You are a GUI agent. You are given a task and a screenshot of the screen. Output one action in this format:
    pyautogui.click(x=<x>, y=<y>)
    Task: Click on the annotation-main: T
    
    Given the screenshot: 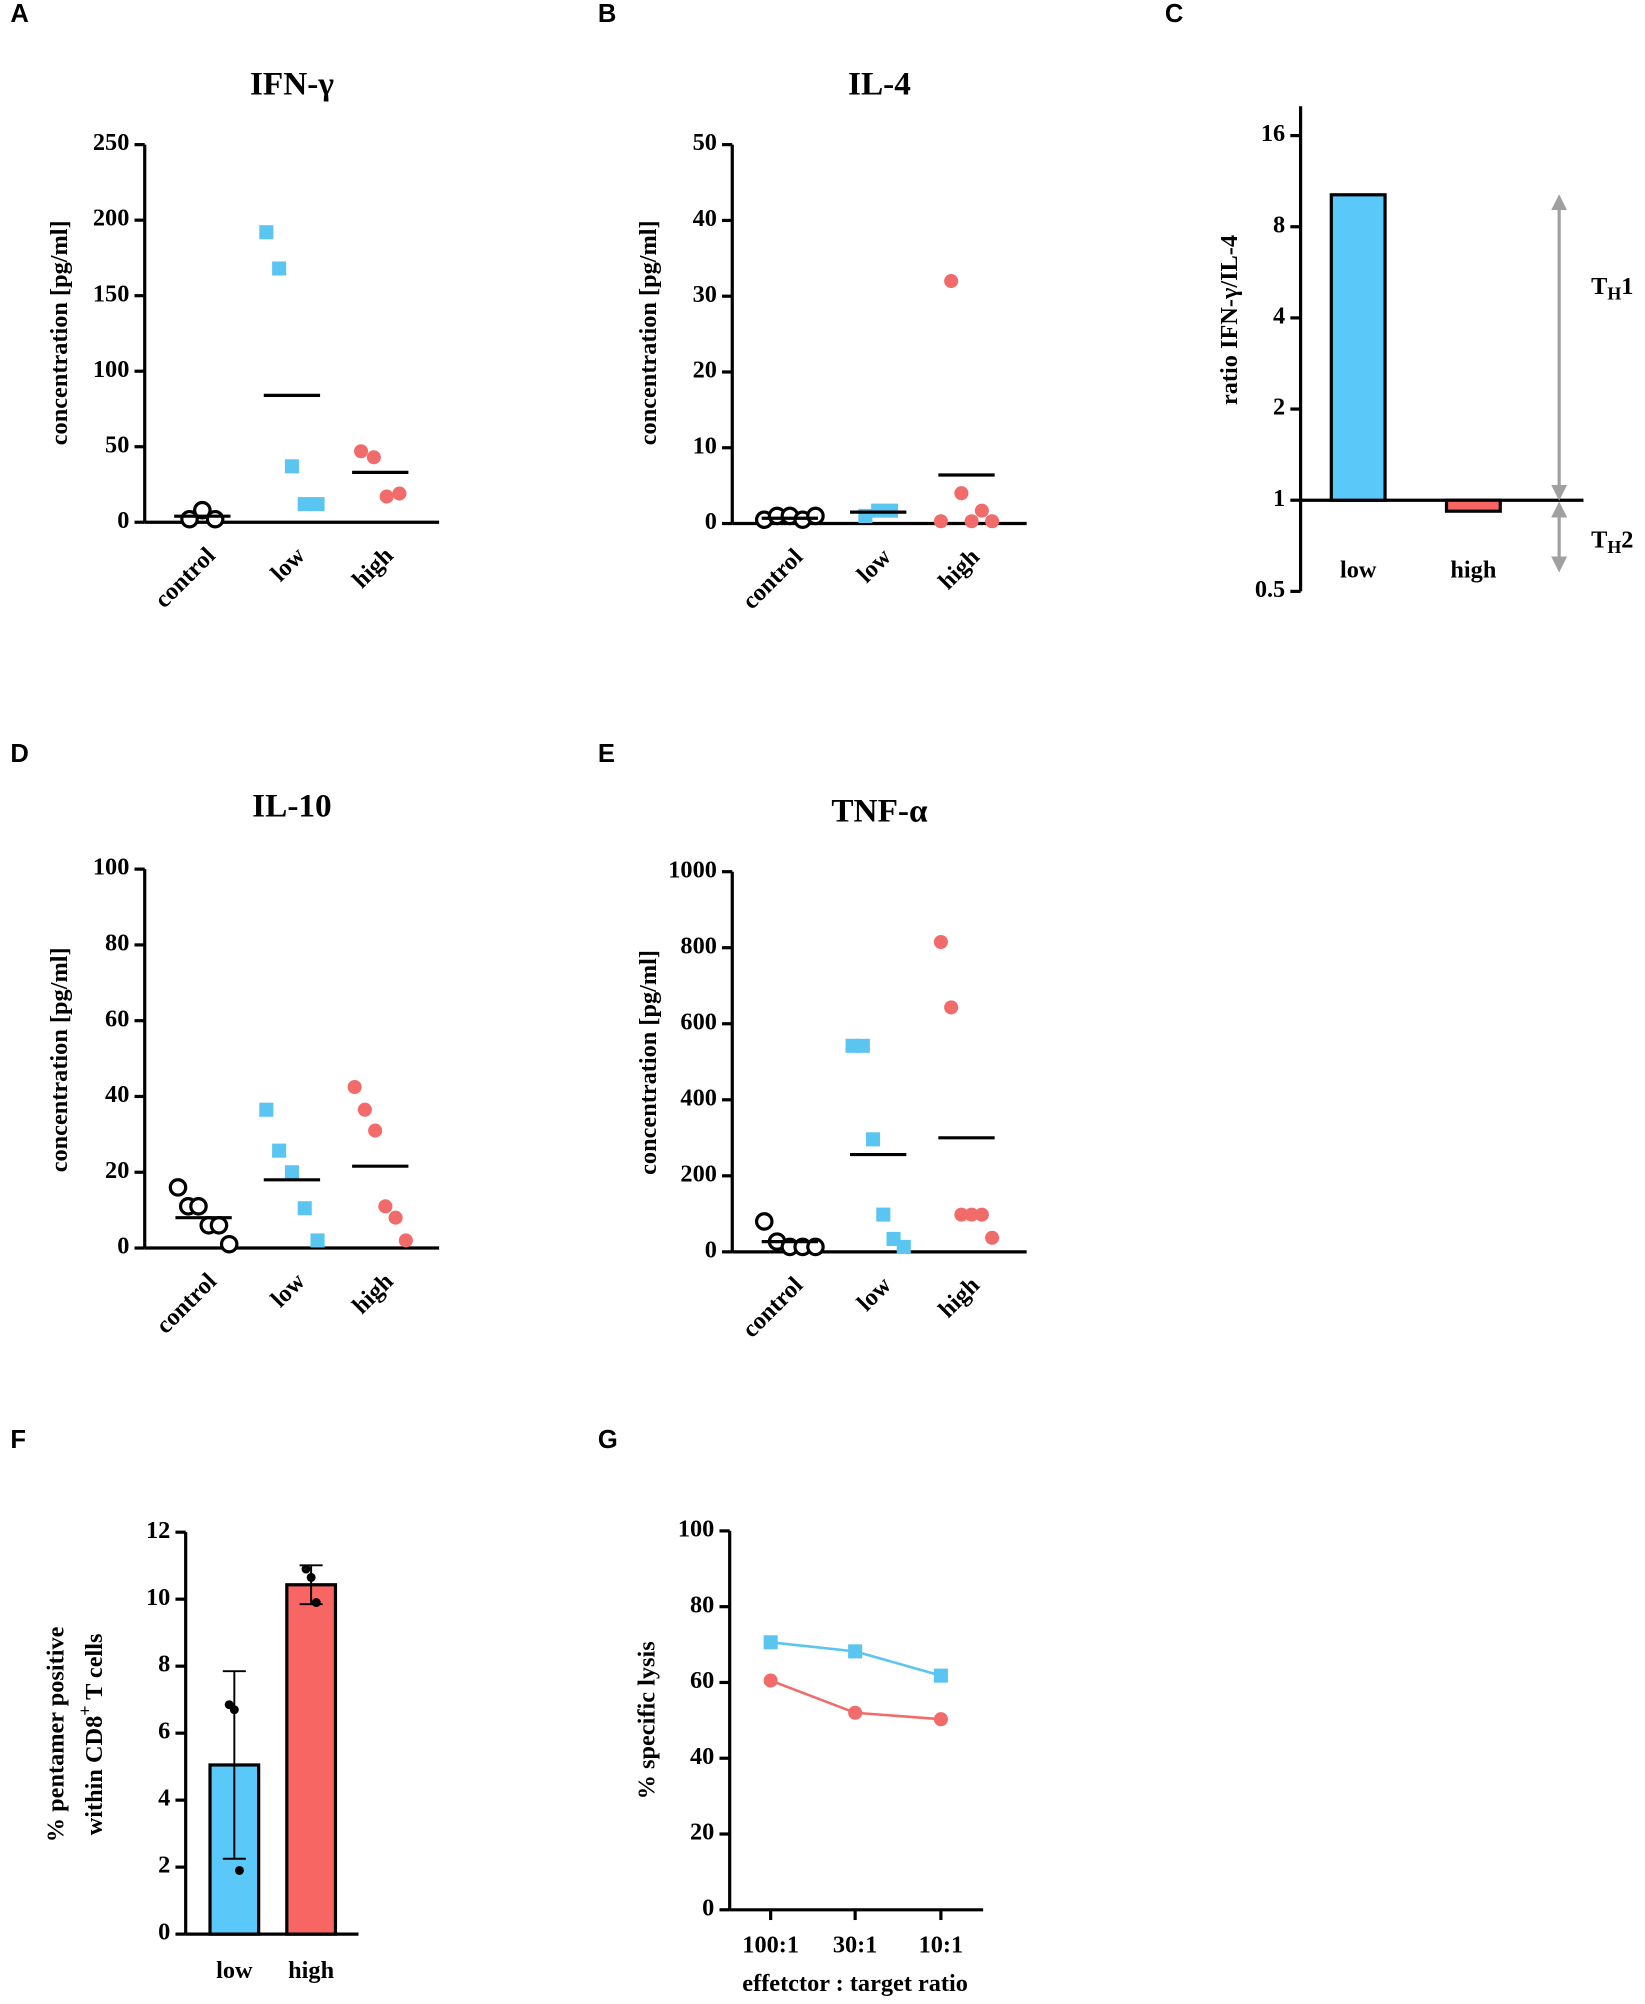 What is the action you would take?
    pyautogui.click(x=1599, y=286)
    